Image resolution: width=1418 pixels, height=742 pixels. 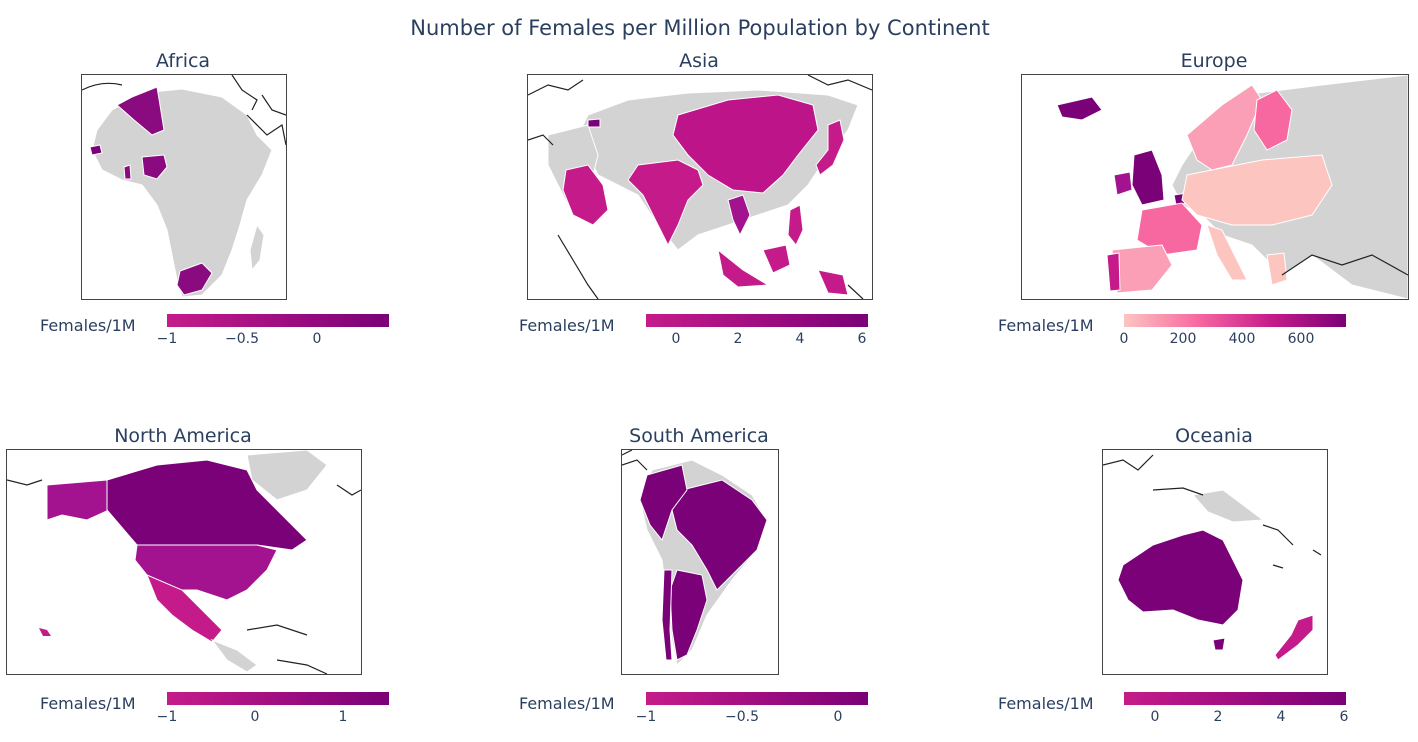 I want to click on map-north-america, so click(x=184, y=562).